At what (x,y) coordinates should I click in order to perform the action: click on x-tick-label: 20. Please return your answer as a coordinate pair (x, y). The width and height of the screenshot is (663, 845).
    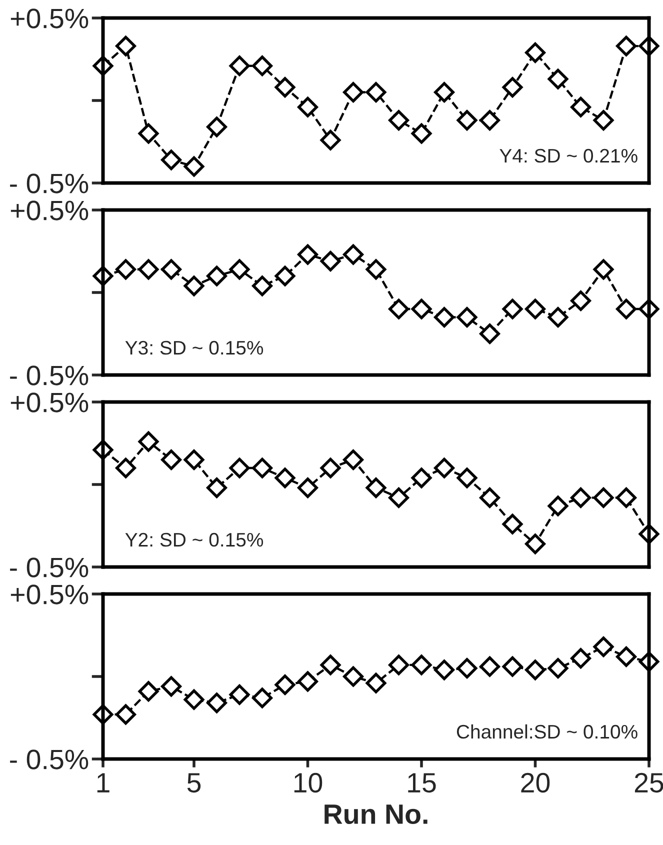
    Looking at the image, I should click on (535, 782).